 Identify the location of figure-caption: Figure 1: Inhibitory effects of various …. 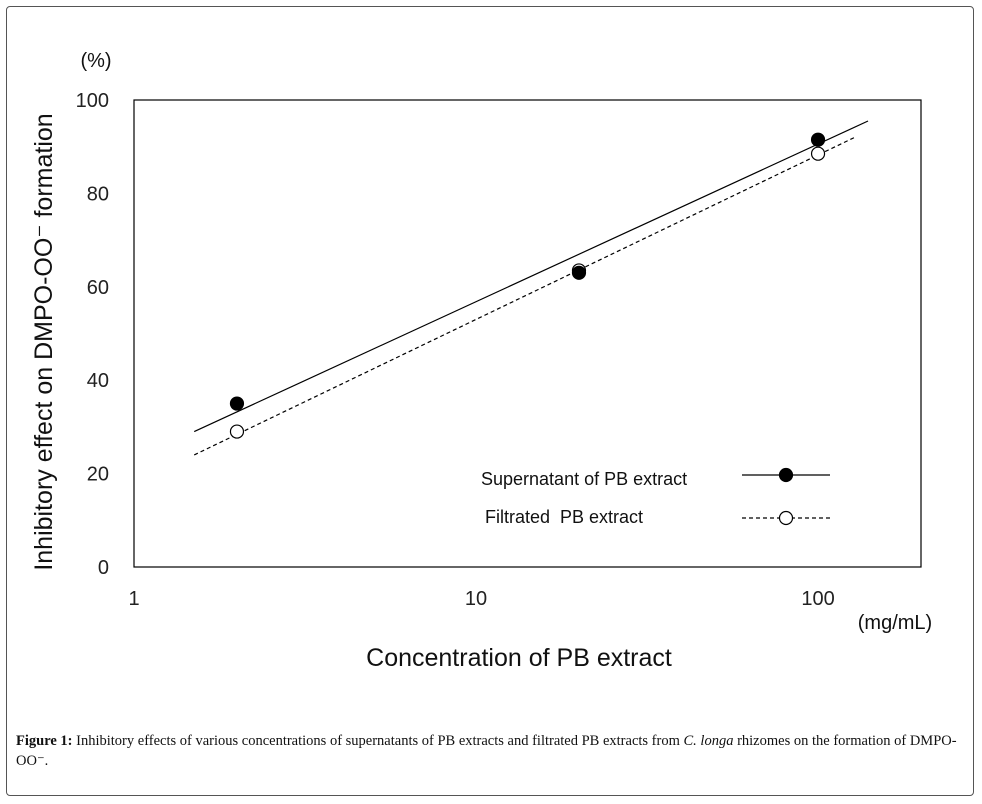
(491, 751).